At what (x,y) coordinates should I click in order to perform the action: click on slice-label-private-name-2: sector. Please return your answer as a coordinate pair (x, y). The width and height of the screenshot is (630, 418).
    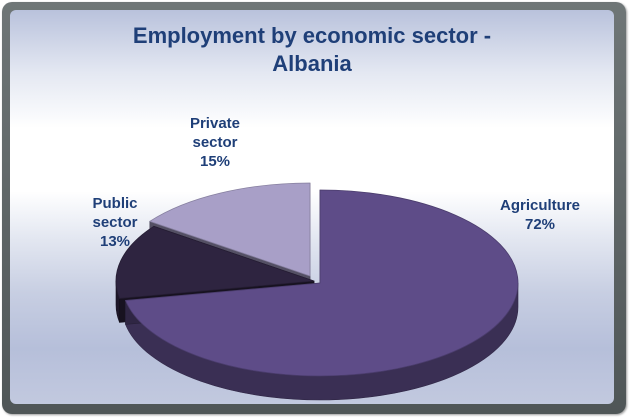
    Looking at the image, I should click on (215, 142).